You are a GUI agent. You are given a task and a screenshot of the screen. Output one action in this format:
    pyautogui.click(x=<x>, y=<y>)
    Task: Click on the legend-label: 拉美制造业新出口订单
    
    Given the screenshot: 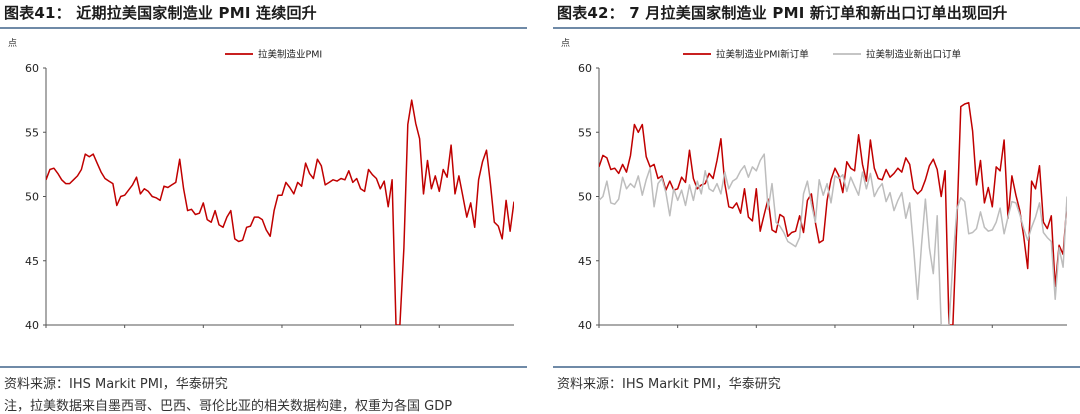 What is the action you would take?
    pyautogui.click(x=914, y=55)
    